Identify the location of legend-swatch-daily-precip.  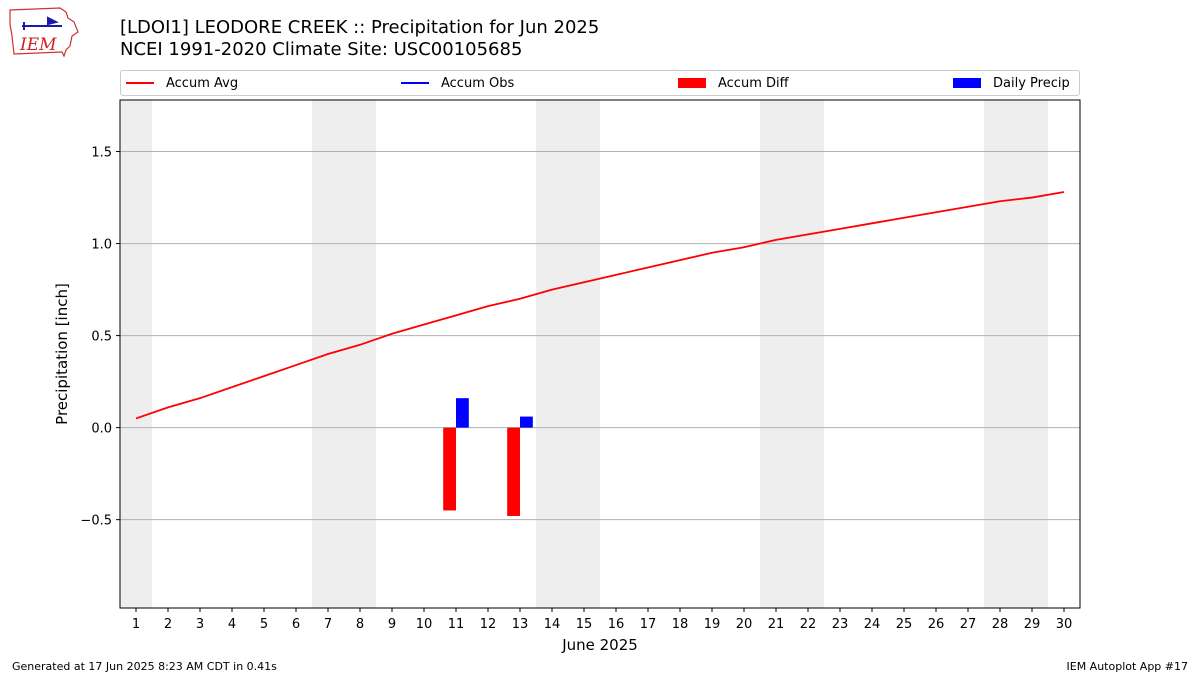
(967, 83).